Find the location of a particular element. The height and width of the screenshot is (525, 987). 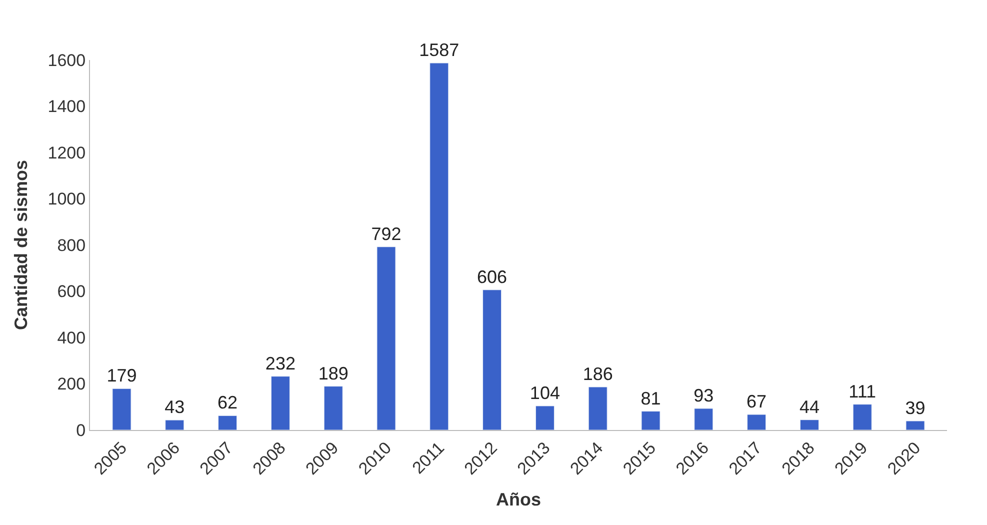

y-tick-label: 1000 is located at coordinates (67, 199).